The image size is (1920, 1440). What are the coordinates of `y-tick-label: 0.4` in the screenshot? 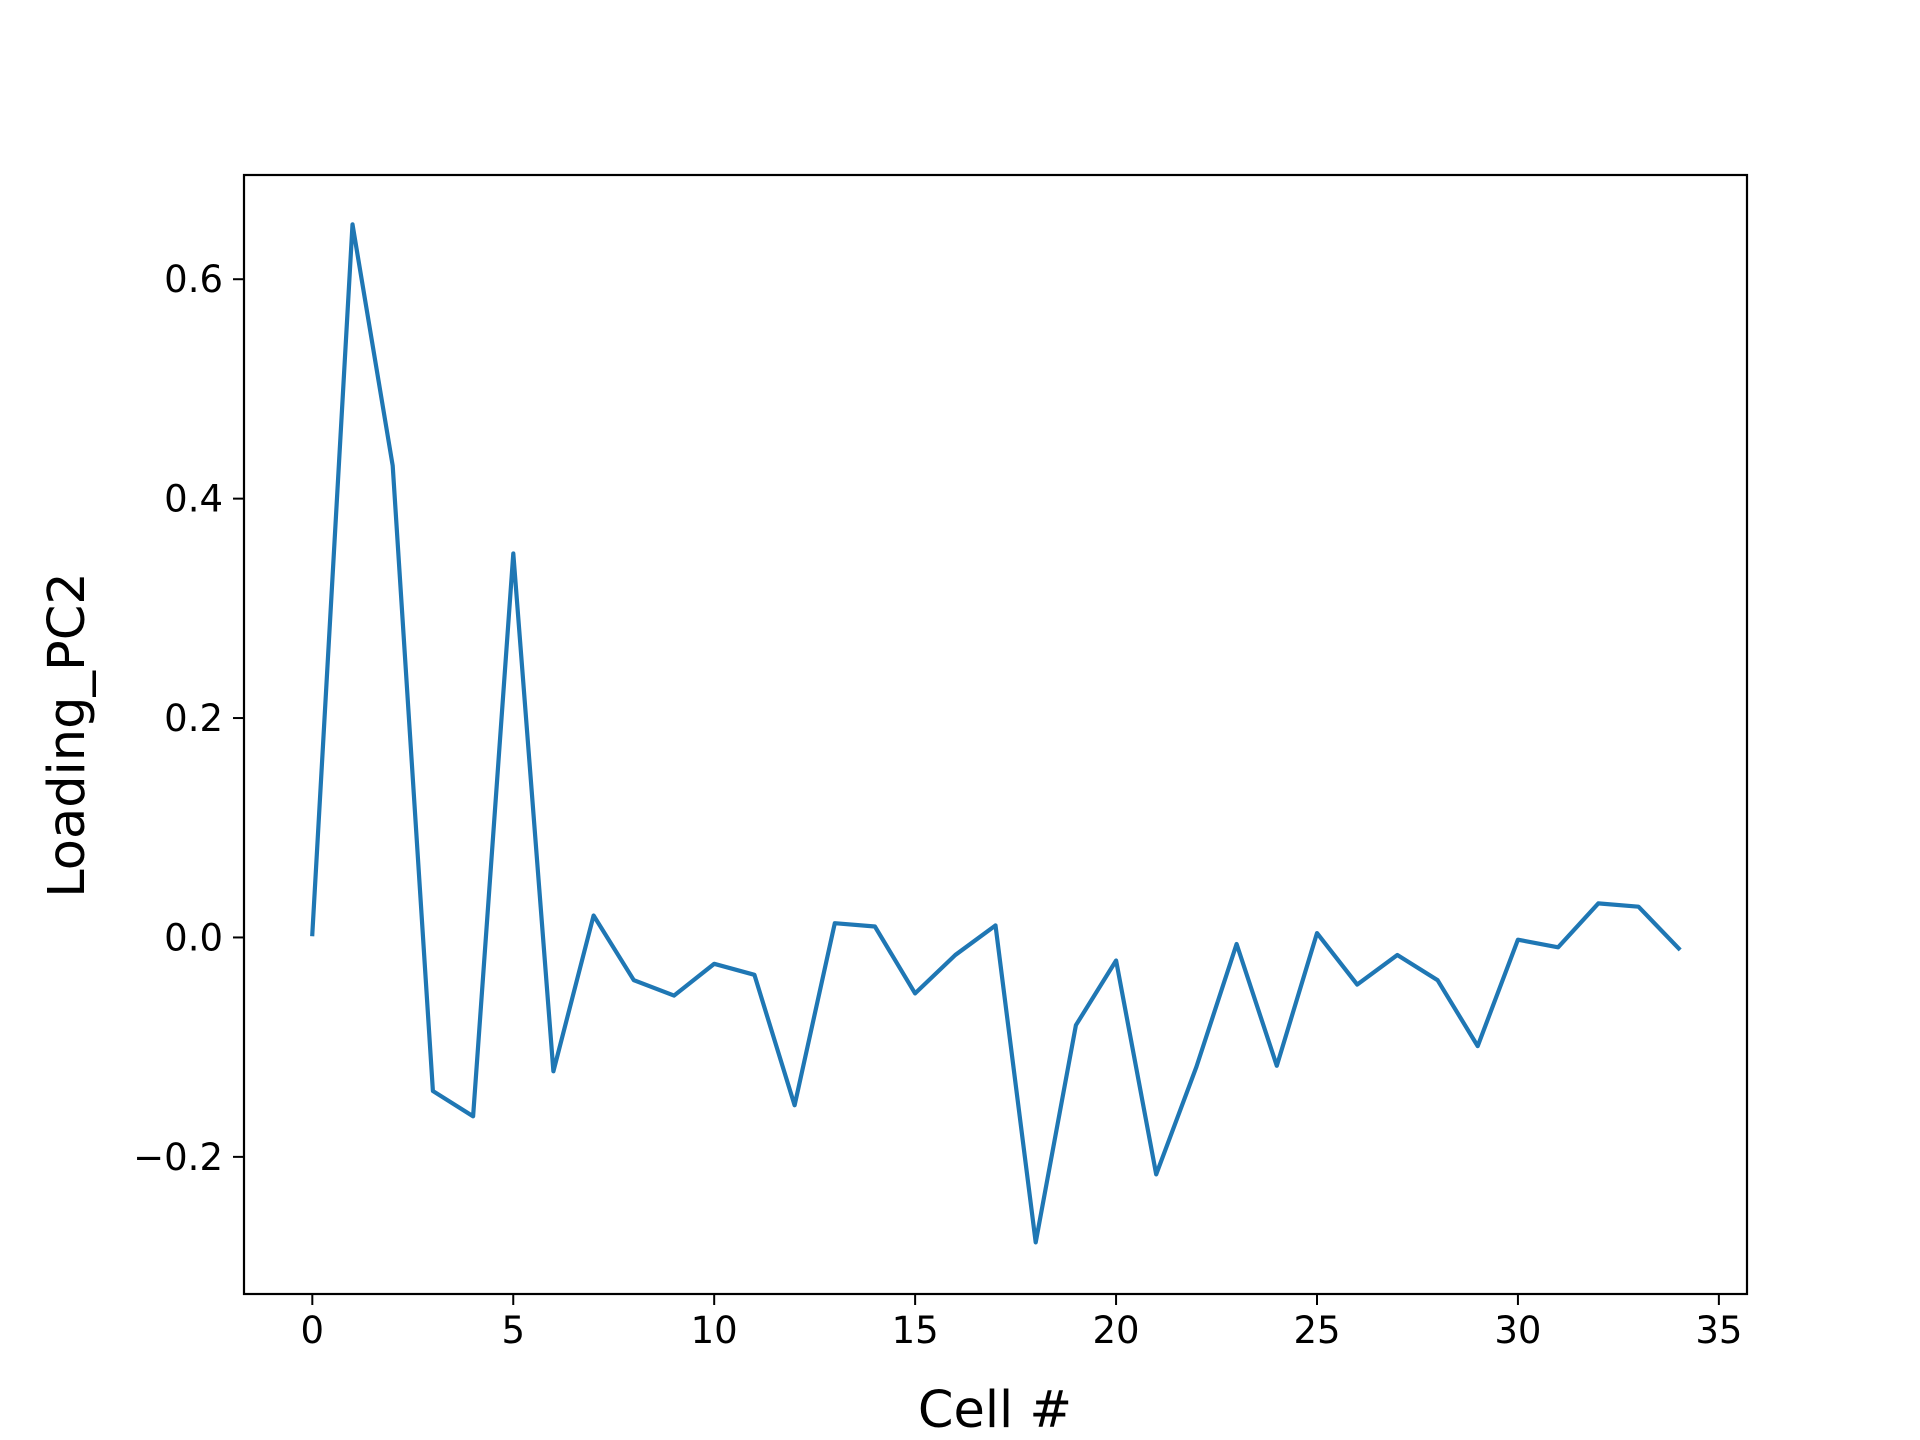 It's located at (193, 499).